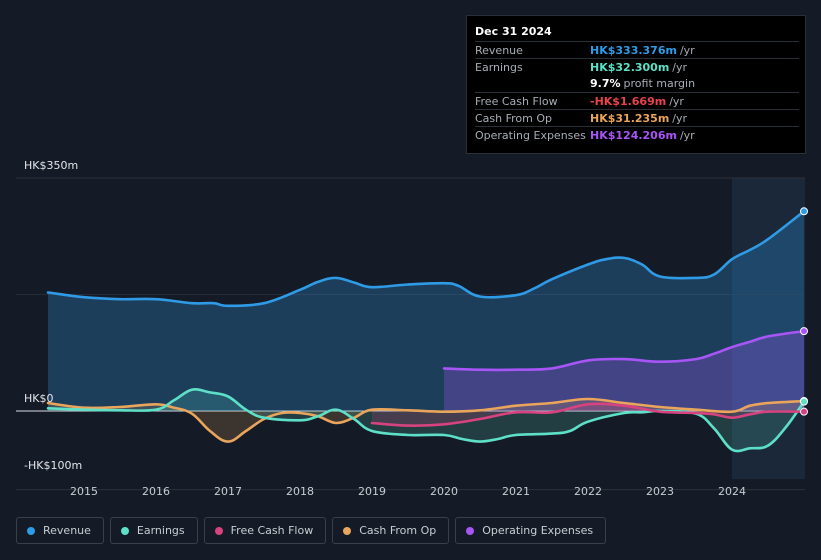 This screenshot has height=560, width=821. I want to click on y-axis-label-zero: HK$0, so click(39, 398).